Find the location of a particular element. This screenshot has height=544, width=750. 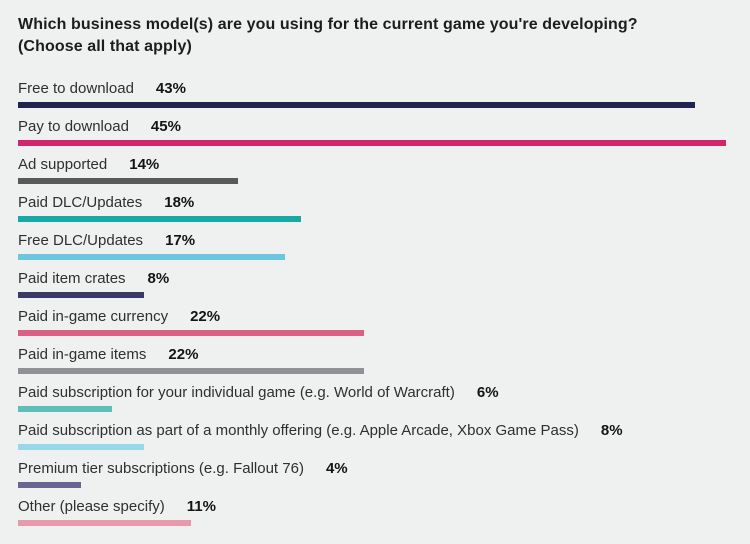

bar-label-line: Ad supported 14% is located at coordinates (372, 165).